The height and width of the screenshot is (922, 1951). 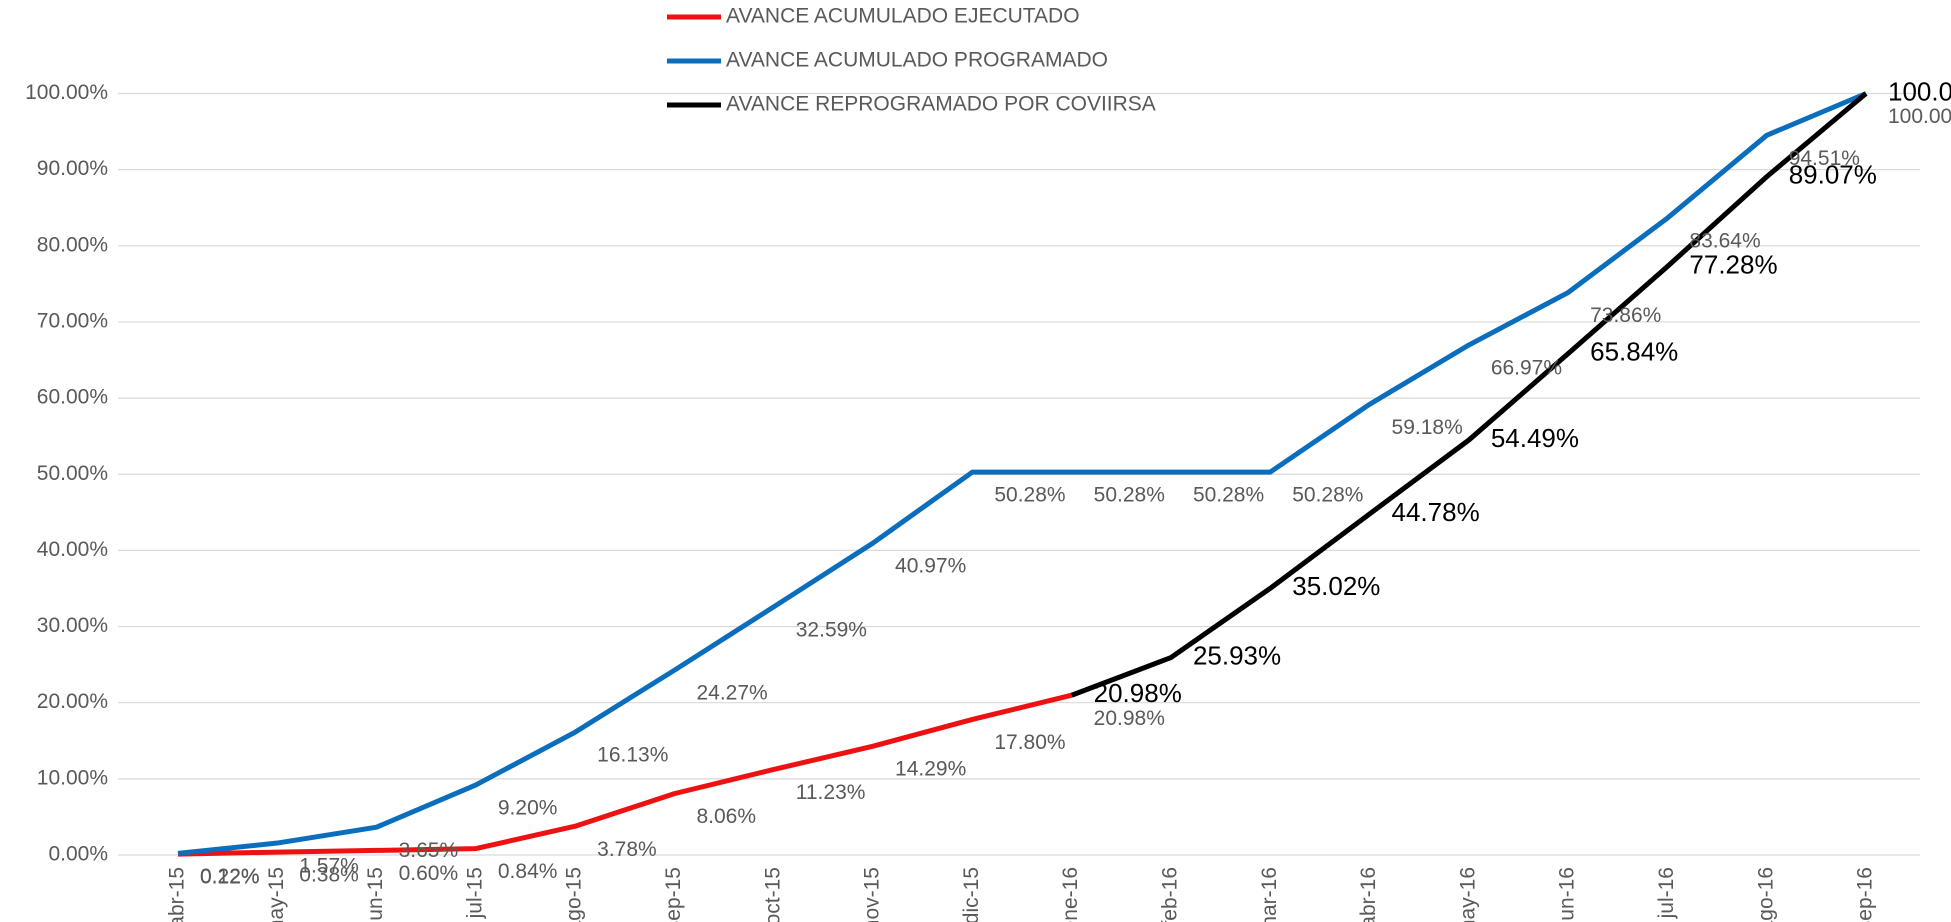 What do you see at coordinates (72, 168) in the screenshot?
I see `y-tick-label: 90.00%` at bounding box center [72, 168].